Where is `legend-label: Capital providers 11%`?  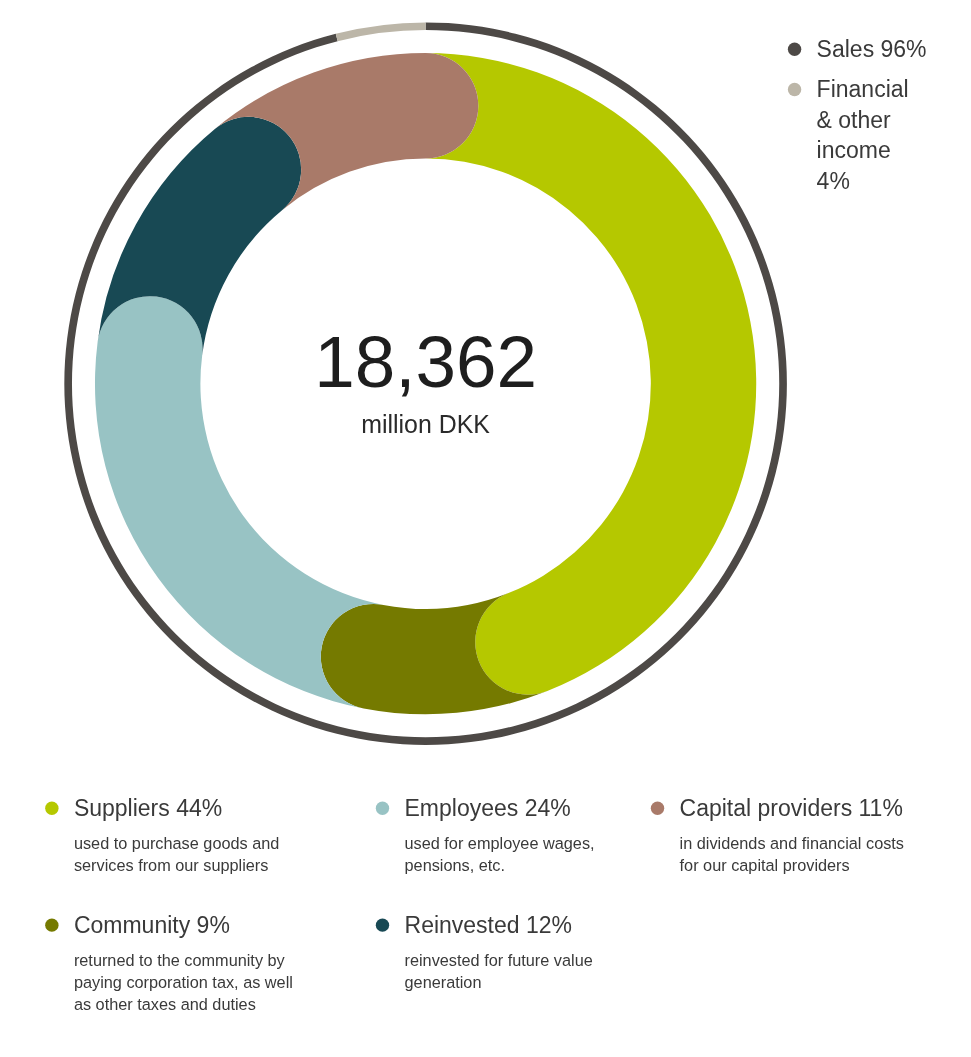 legend-label: Capital providers 11% is located at coordinates (791, 807).